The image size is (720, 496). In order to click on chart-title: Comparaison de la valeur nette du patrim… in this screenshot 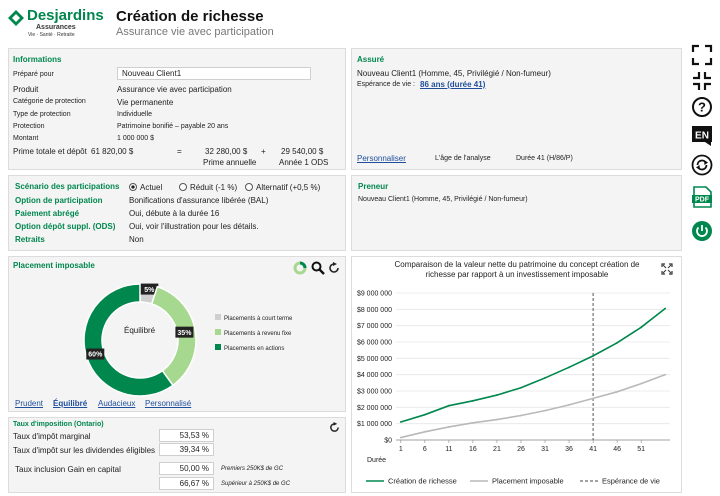, I will do `click(517, 269)`.